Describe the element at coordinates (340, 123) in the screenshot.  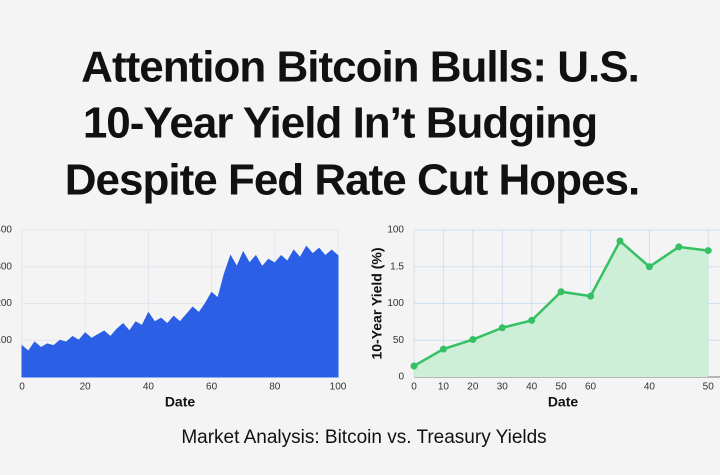
I see `headline-line: 10-Year Yield In’t Budging` at that location.